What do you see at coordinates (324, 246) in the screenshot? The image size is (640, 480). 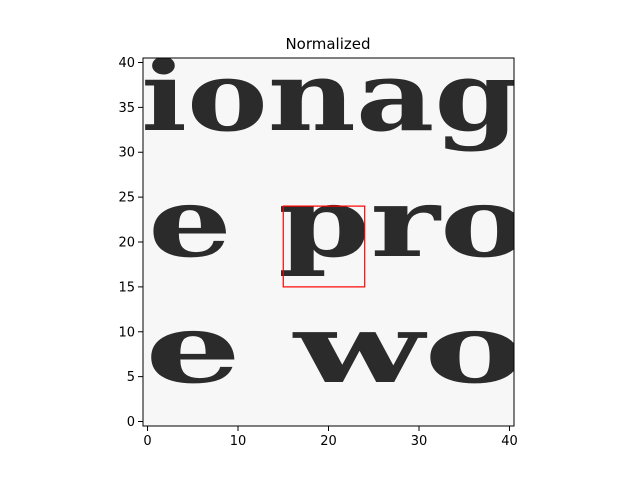 I see `highlight-box` at bounding box center [324, 246].